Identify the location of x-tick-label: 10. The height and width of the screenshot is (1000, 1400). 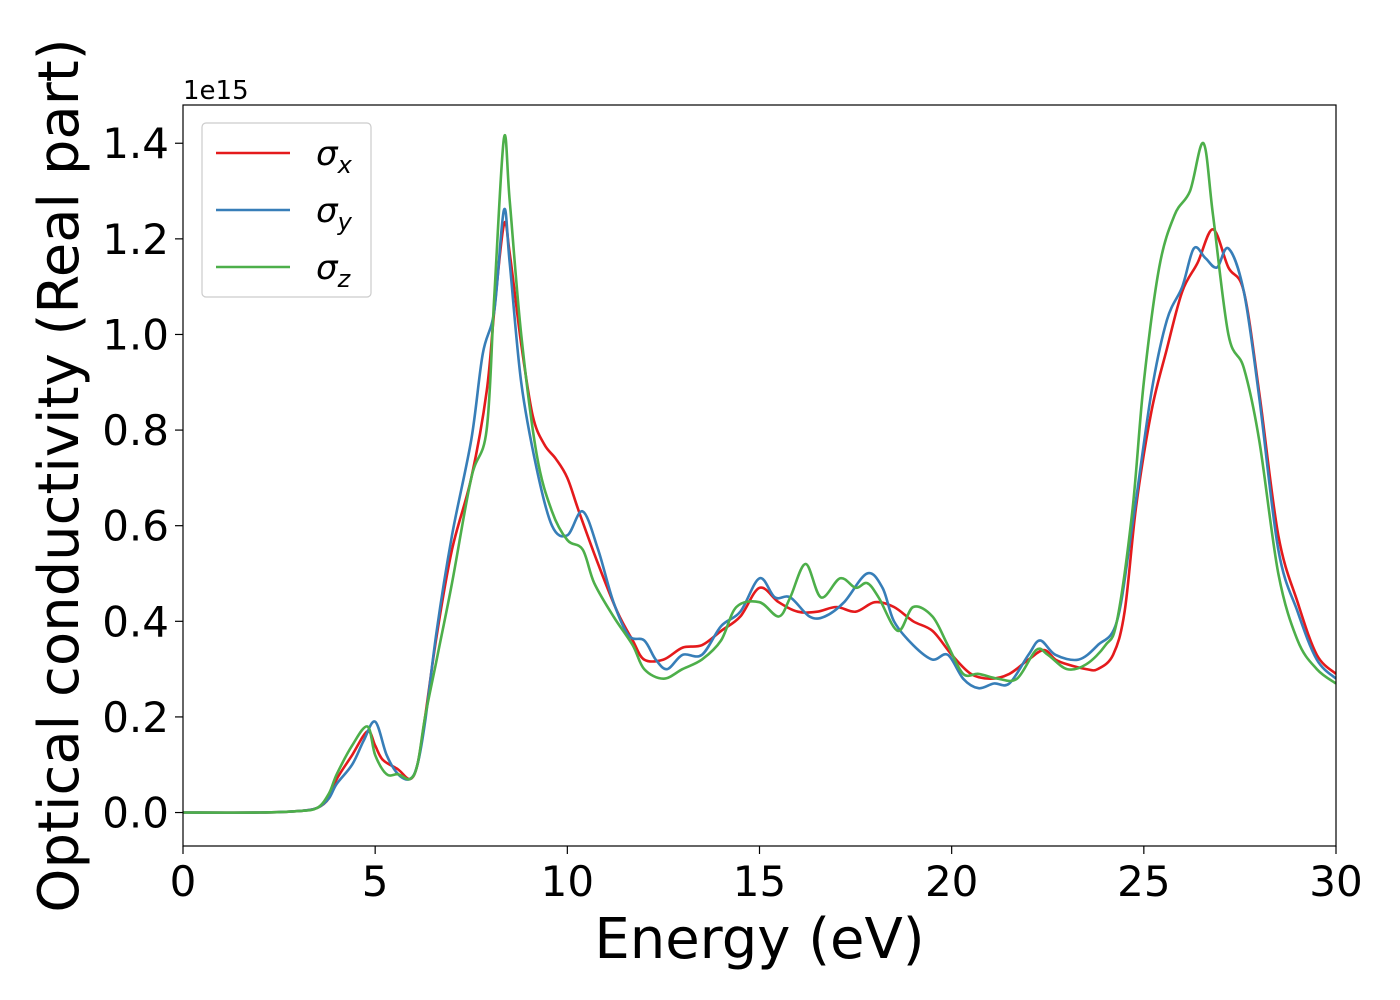
(567, 881).